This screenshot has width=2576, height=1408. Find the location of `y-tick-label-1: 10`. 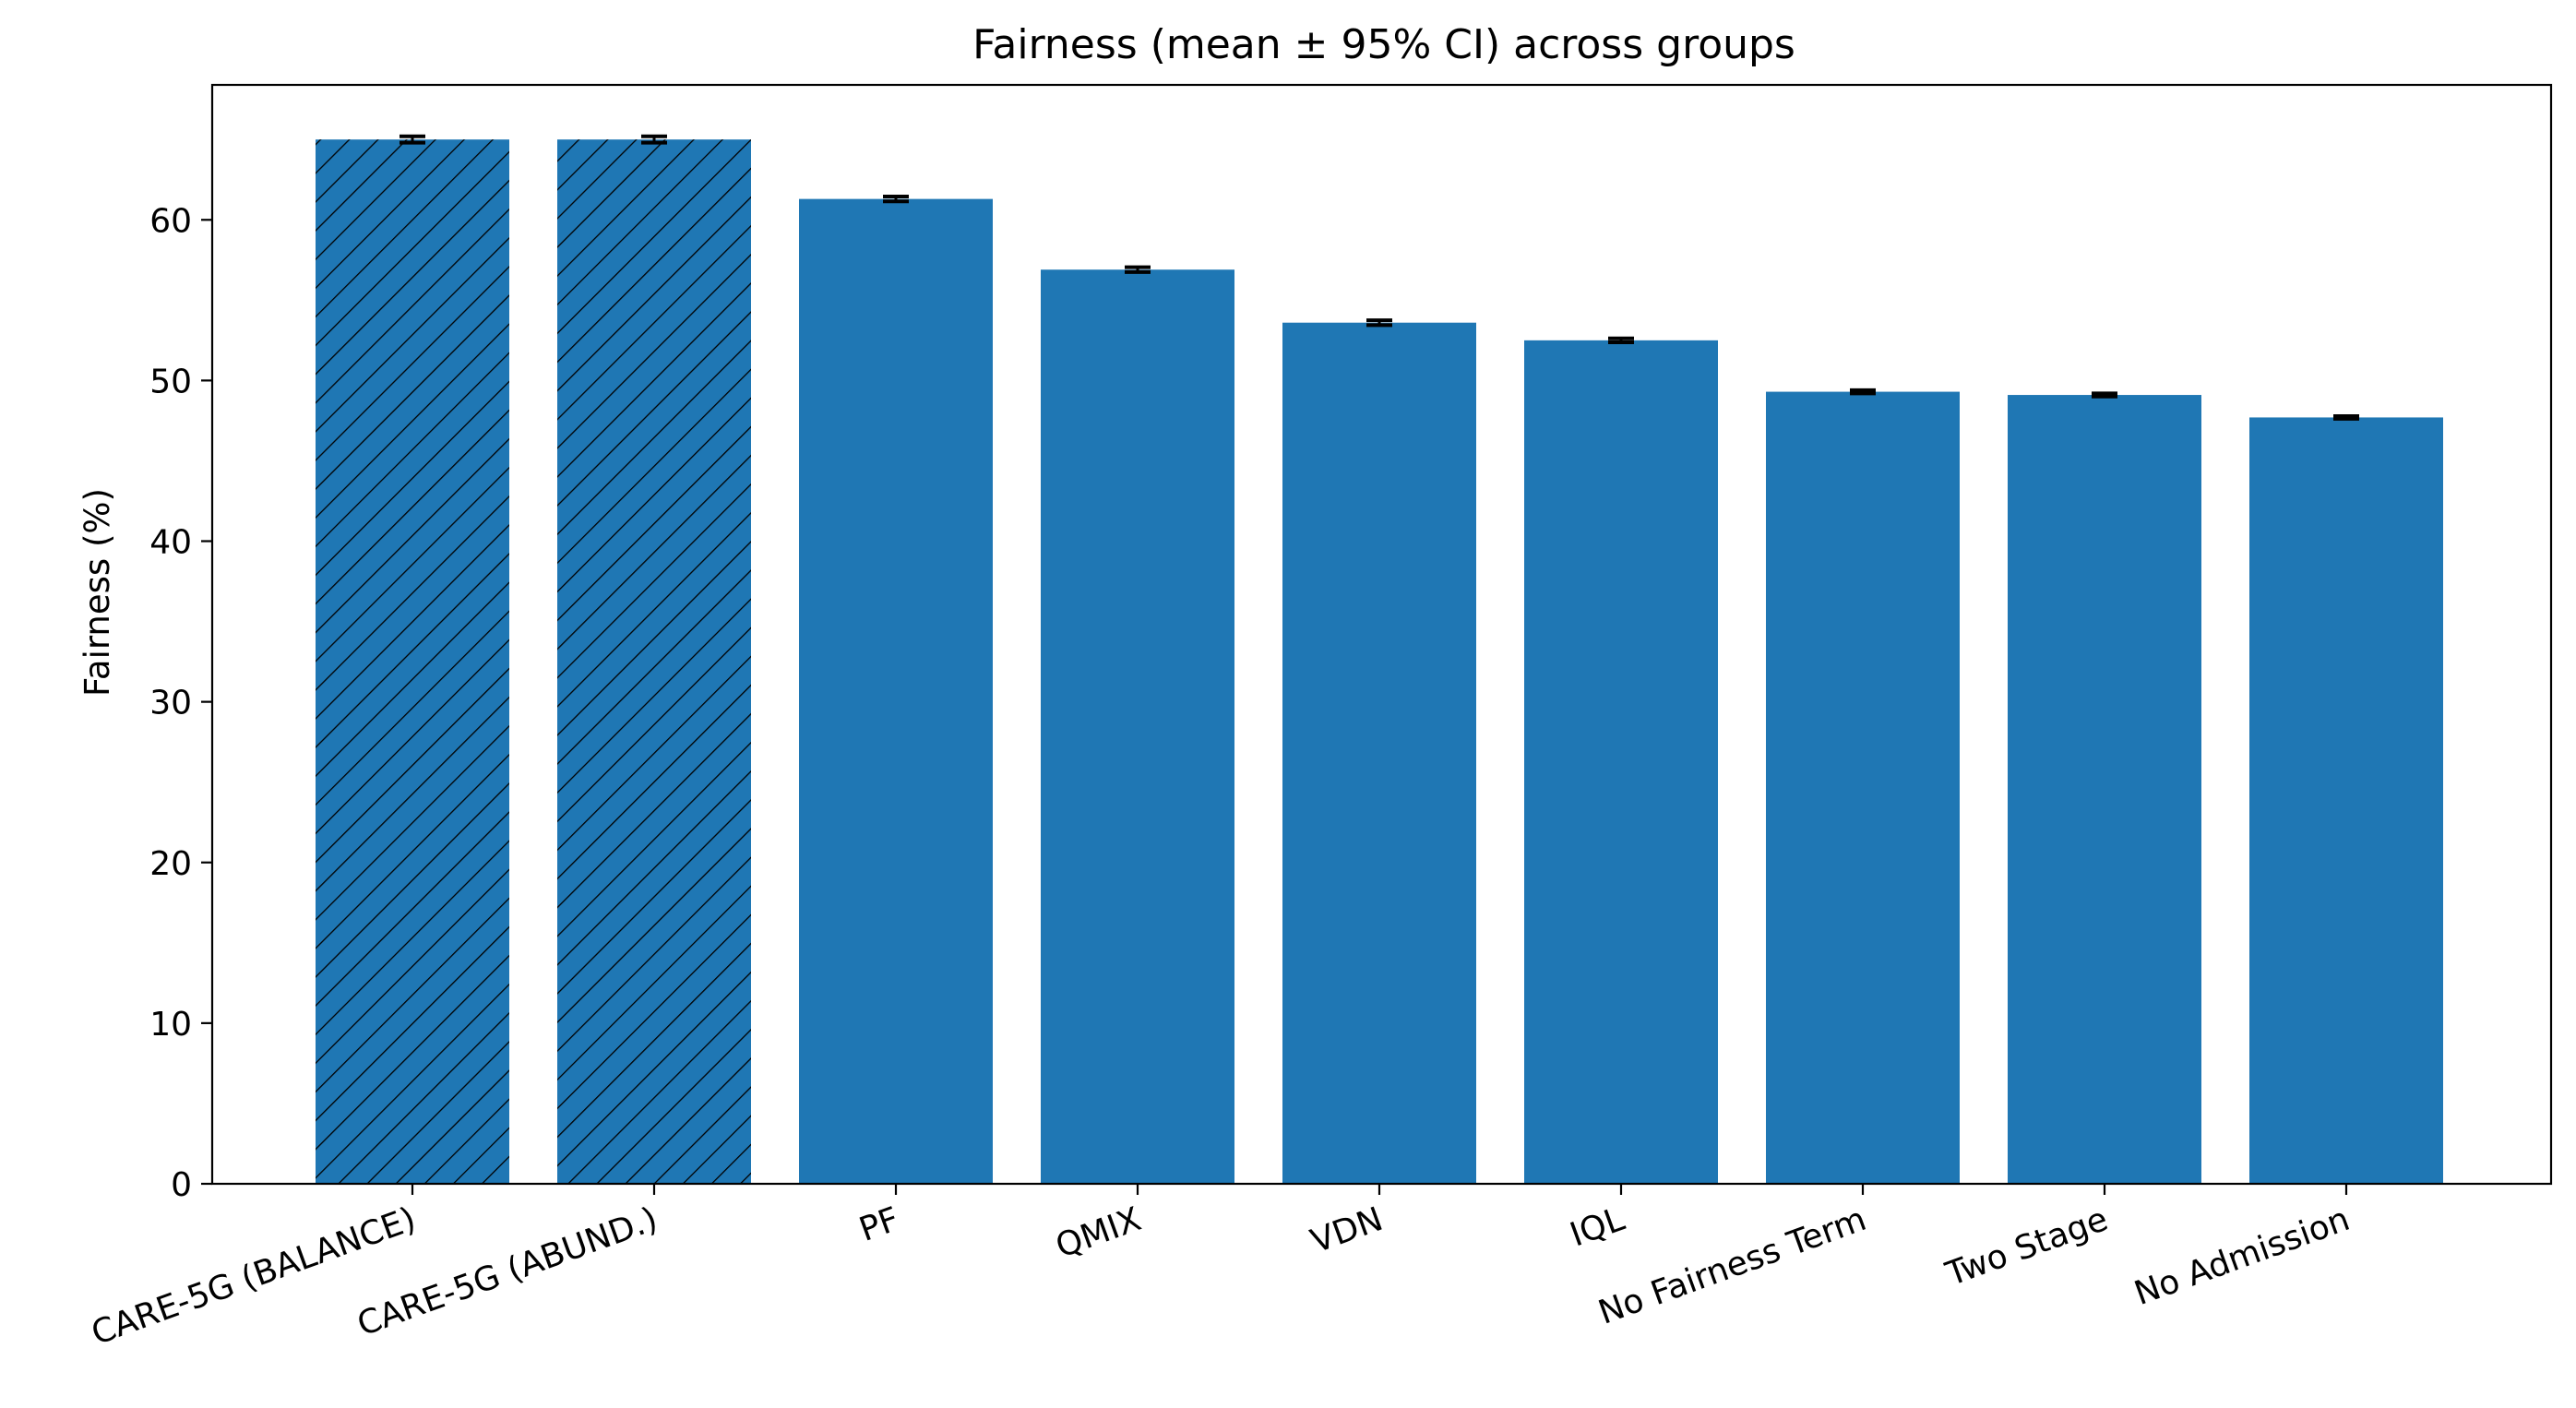

y-tick-label-1: 10 is located at coordinates (170, 1025).